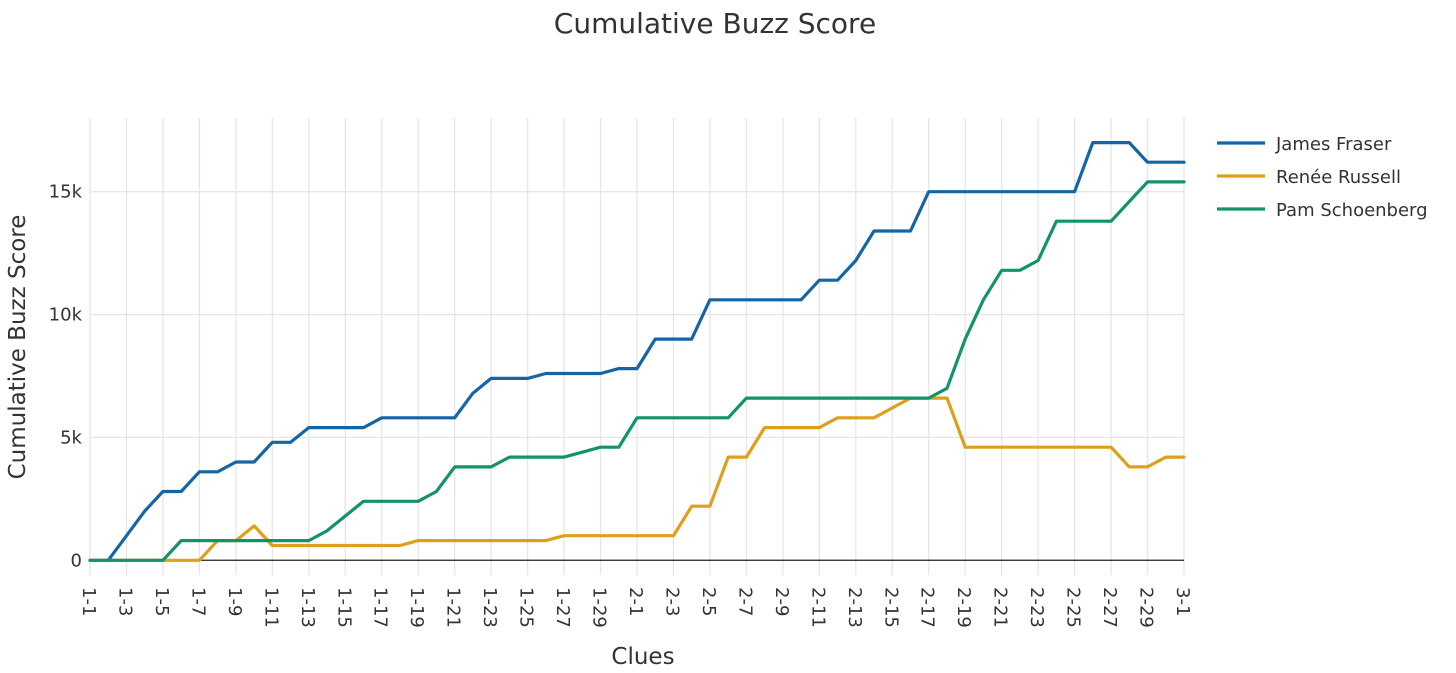 The width and height of the screenshot is (1456, 673). I want to click on x-tick-label: 1-13, so click(307, 607).